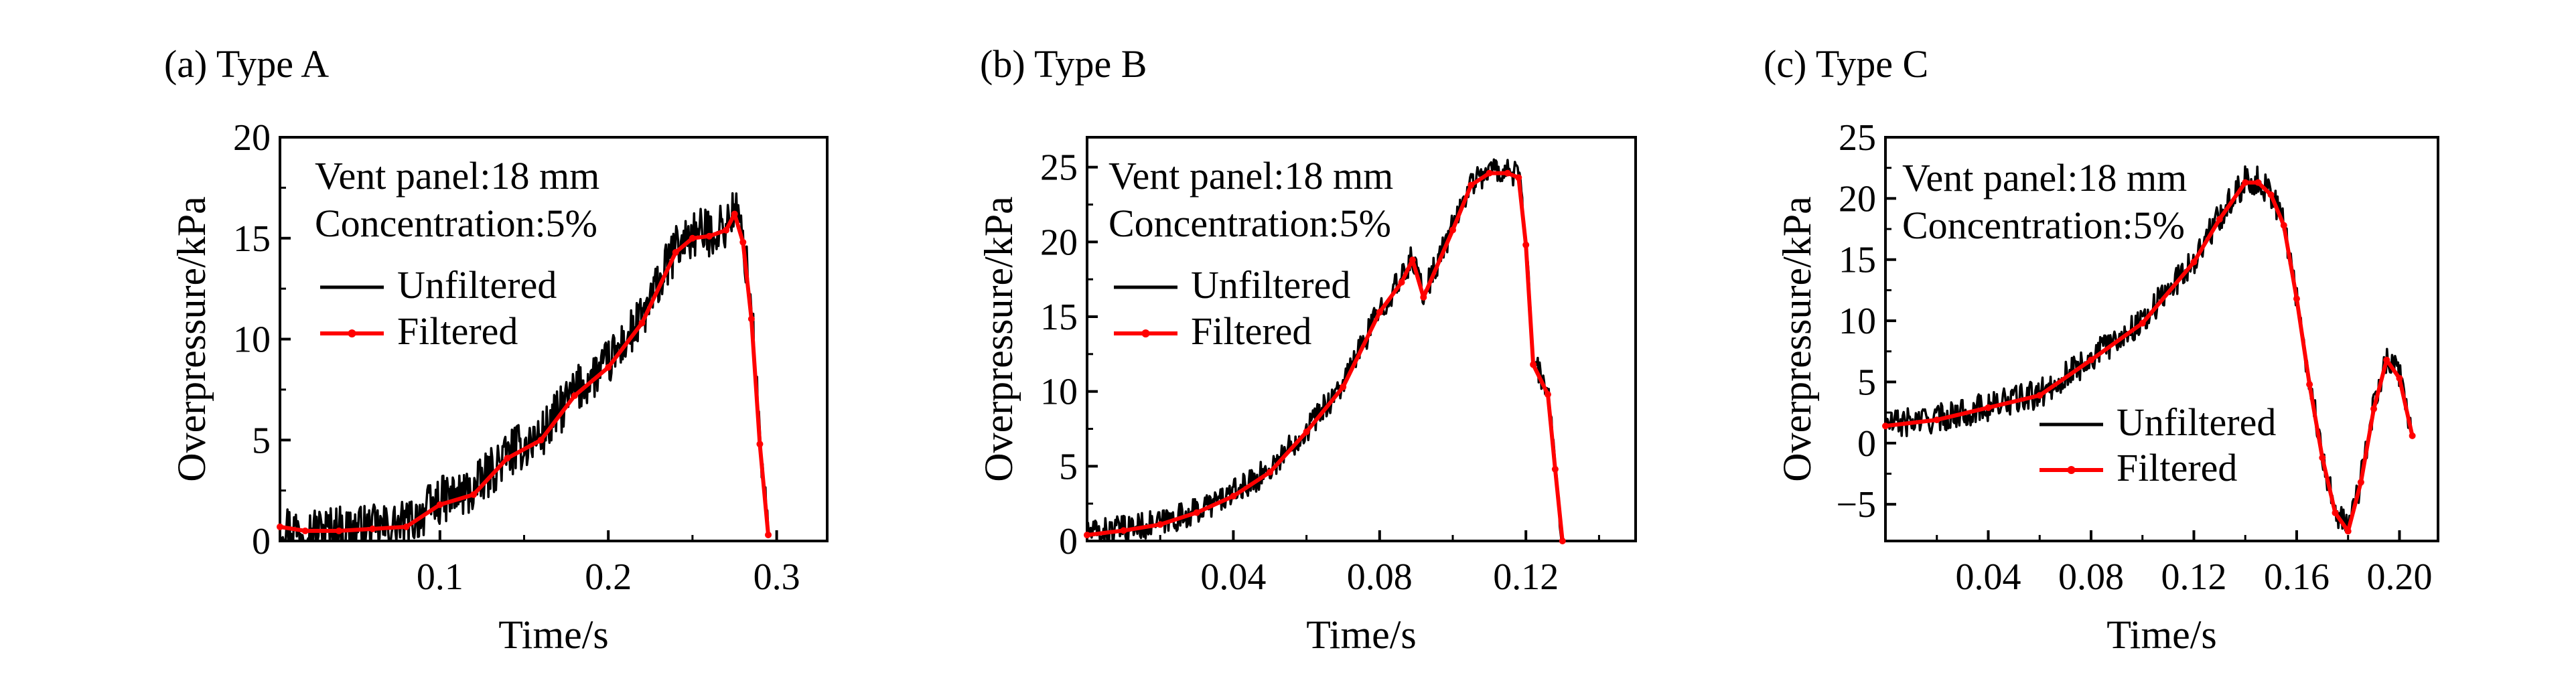 This screenshot has height=699, width=2576. What do you see at coordinates (2043, 225) in the screenshot?
I see `chart-3-annotation-2: Concentration:5%` at bounding box center [2043, 225].